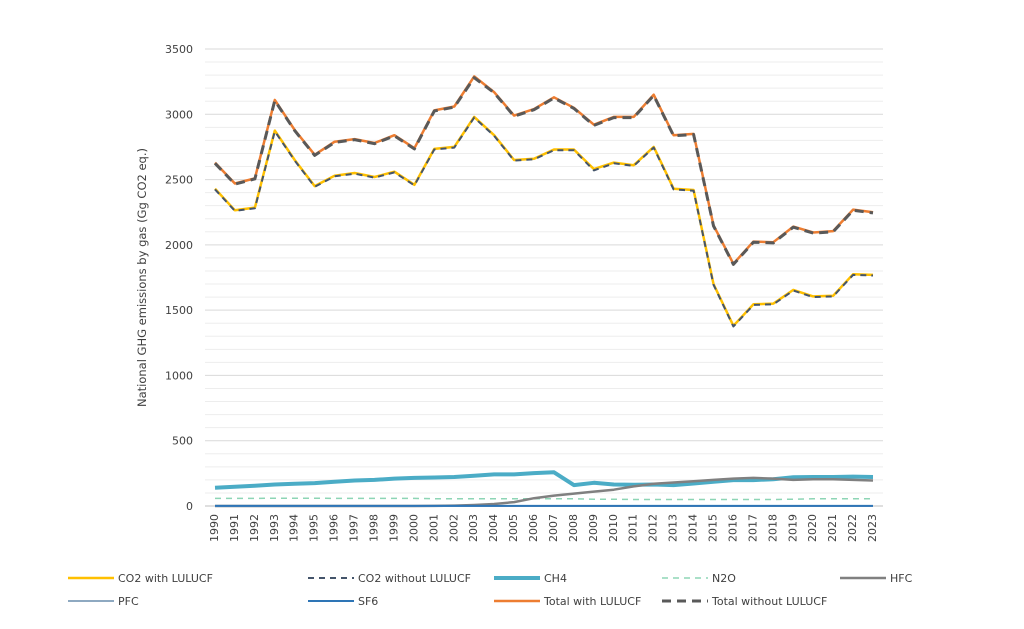  Describe the element at coordinates (901, 578) in the screenshot. I see `legend-label: HFC` at that location.